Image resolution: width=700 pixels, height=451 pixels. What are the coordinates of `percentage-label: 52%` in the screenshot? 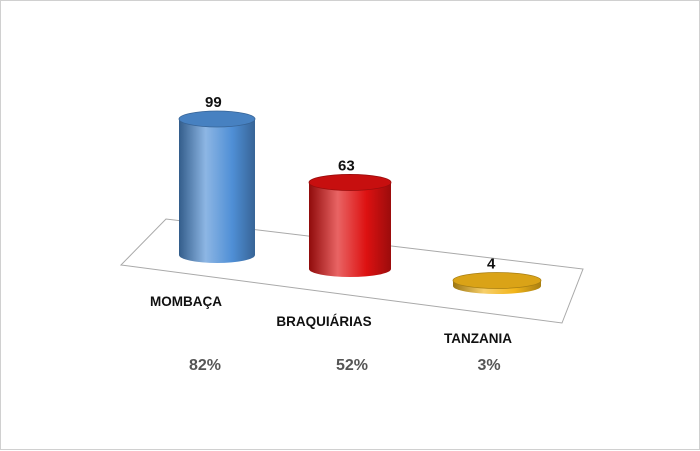 It's located at (352, 365).